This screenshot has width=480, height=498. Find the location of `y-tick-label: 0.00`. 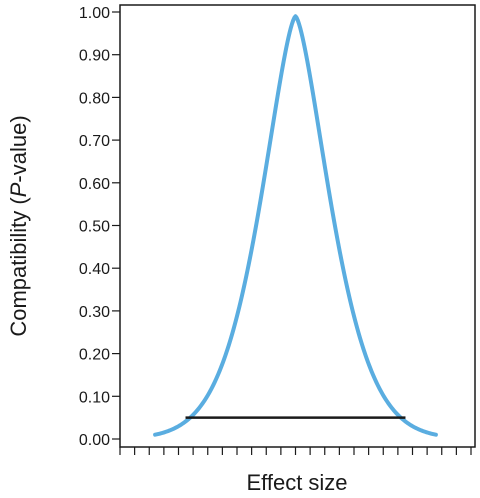

y-tick-label: 0.00 is located at coordinates (94, 440).